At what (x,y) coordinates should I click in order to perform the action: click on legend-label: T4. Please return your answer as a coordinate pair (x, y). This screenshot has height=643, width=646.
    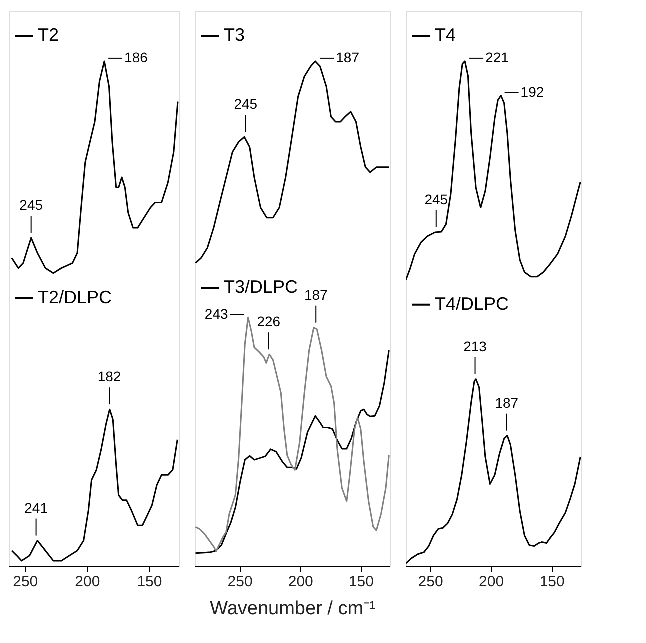
    Looking at the image, I should click on (445, 34).